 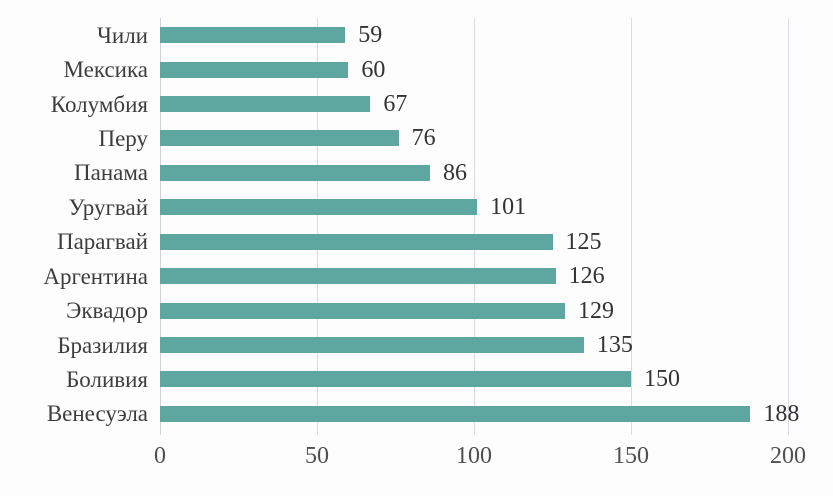 What do you see at coordinates (107, 311) in the screenshot?
I see `category-label: Эквадор` at bounding box center [107, 311].